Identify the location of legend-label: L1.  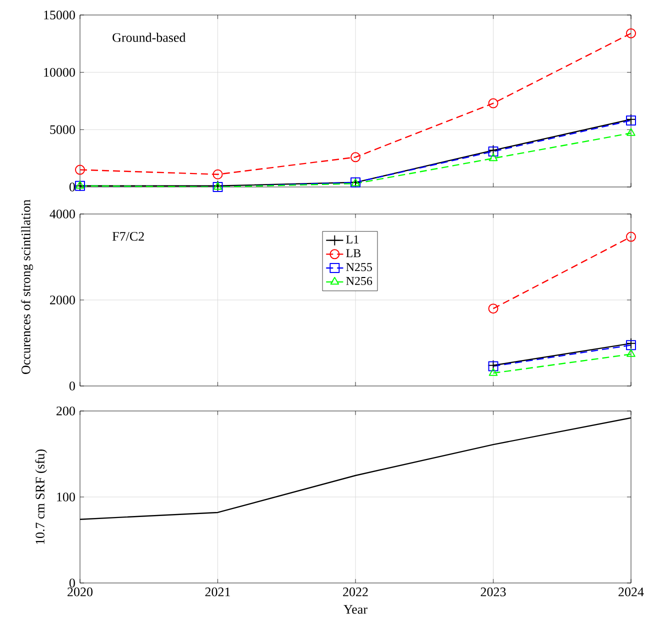
(352, 239).